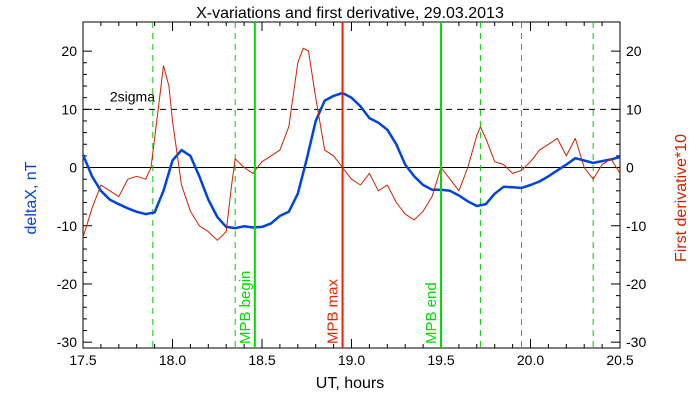 The width and height of the screenshot is (700, 400). I want to click on y-tick-label-right: 20, so click(634, 51).